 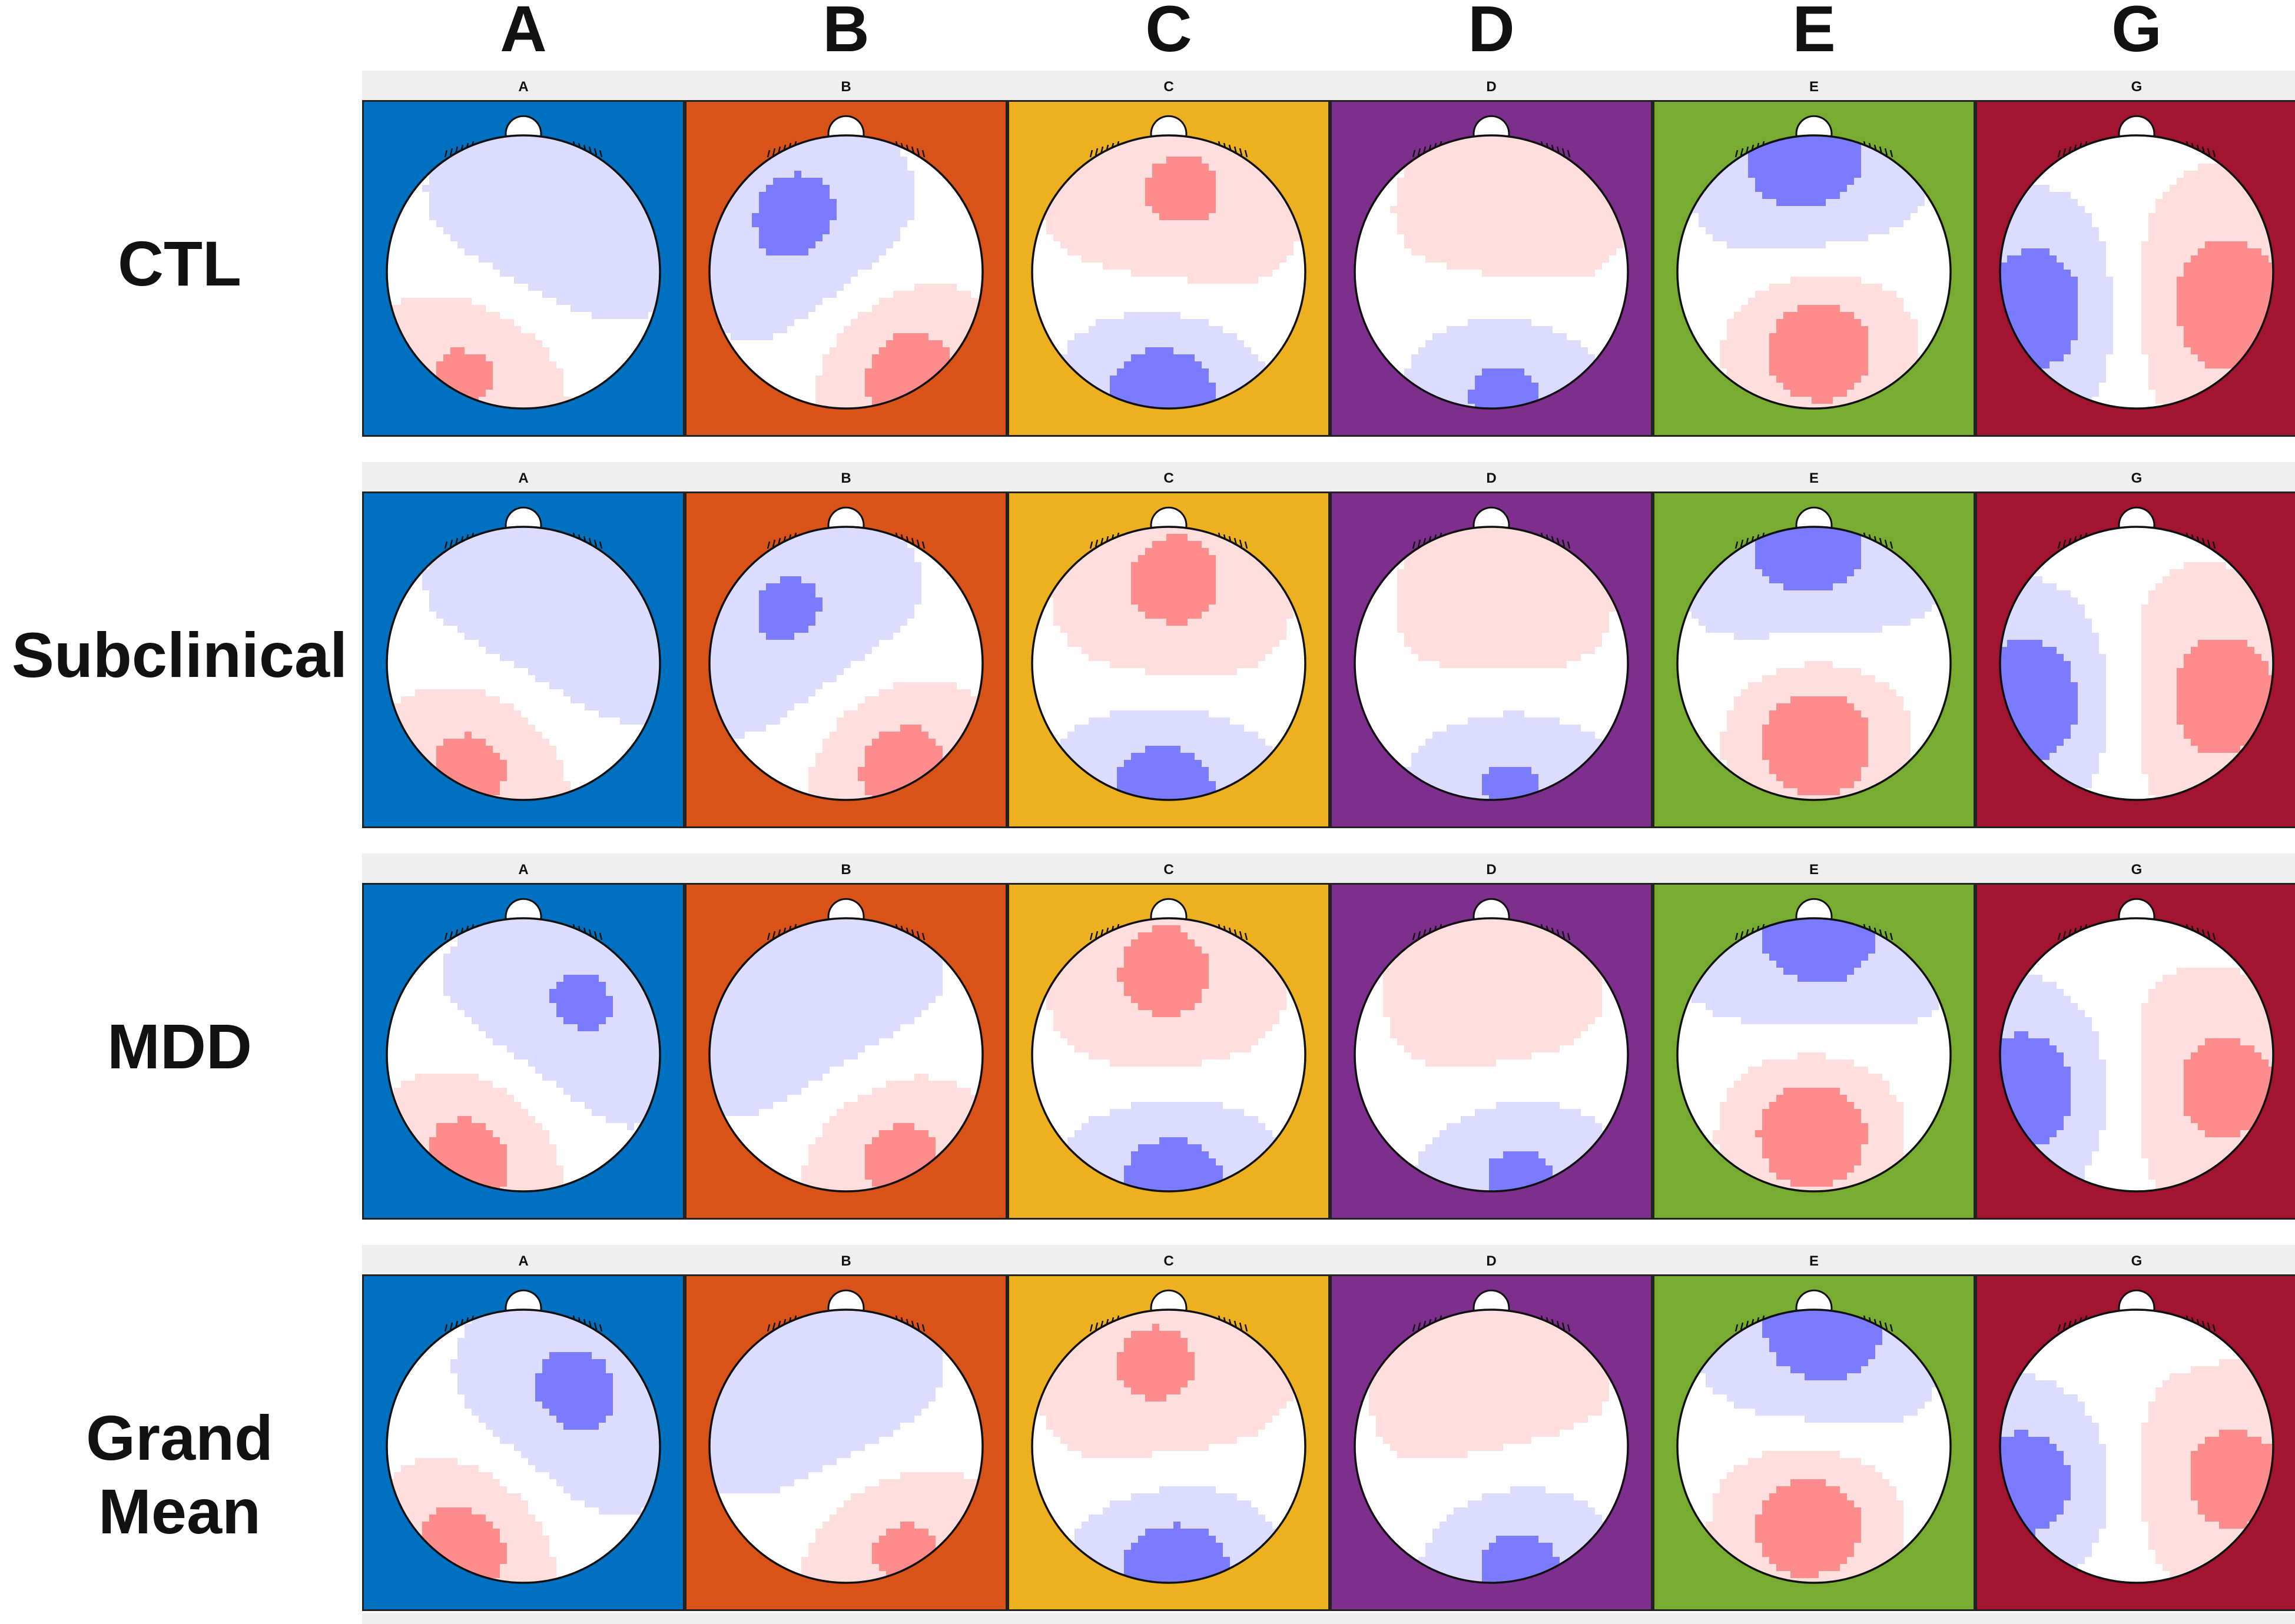 What do you see at coordinates (523, 268) in the screenshot?
I see `topomap-panel-a` at bounding box center [523, 268].